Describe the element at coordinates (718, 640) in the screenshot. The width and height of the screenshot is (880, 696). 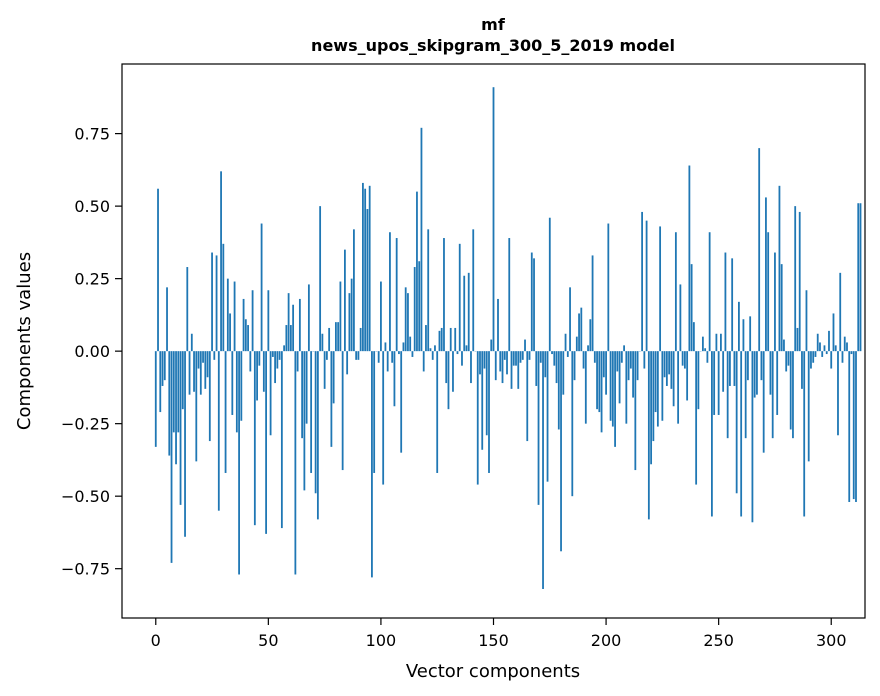
I see `x-tick-label: 250` at that location.